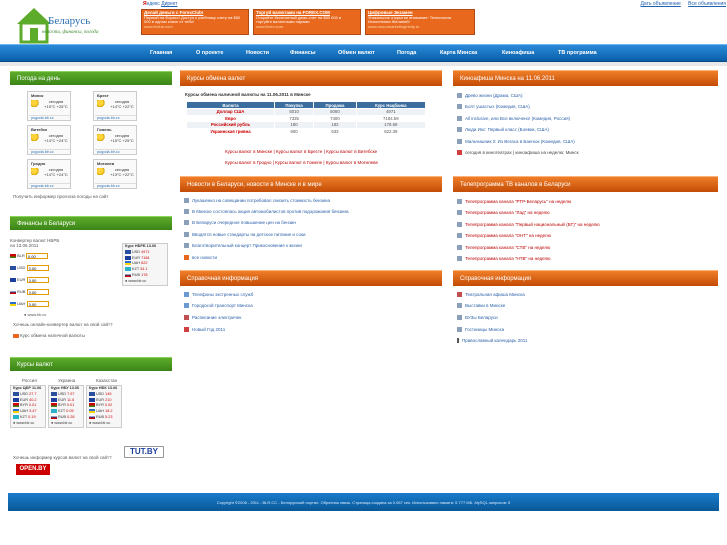 The height and width of the screenshot is (545, 727). I want to click on nav-exchange: Обмен валют, so click(356, 53).